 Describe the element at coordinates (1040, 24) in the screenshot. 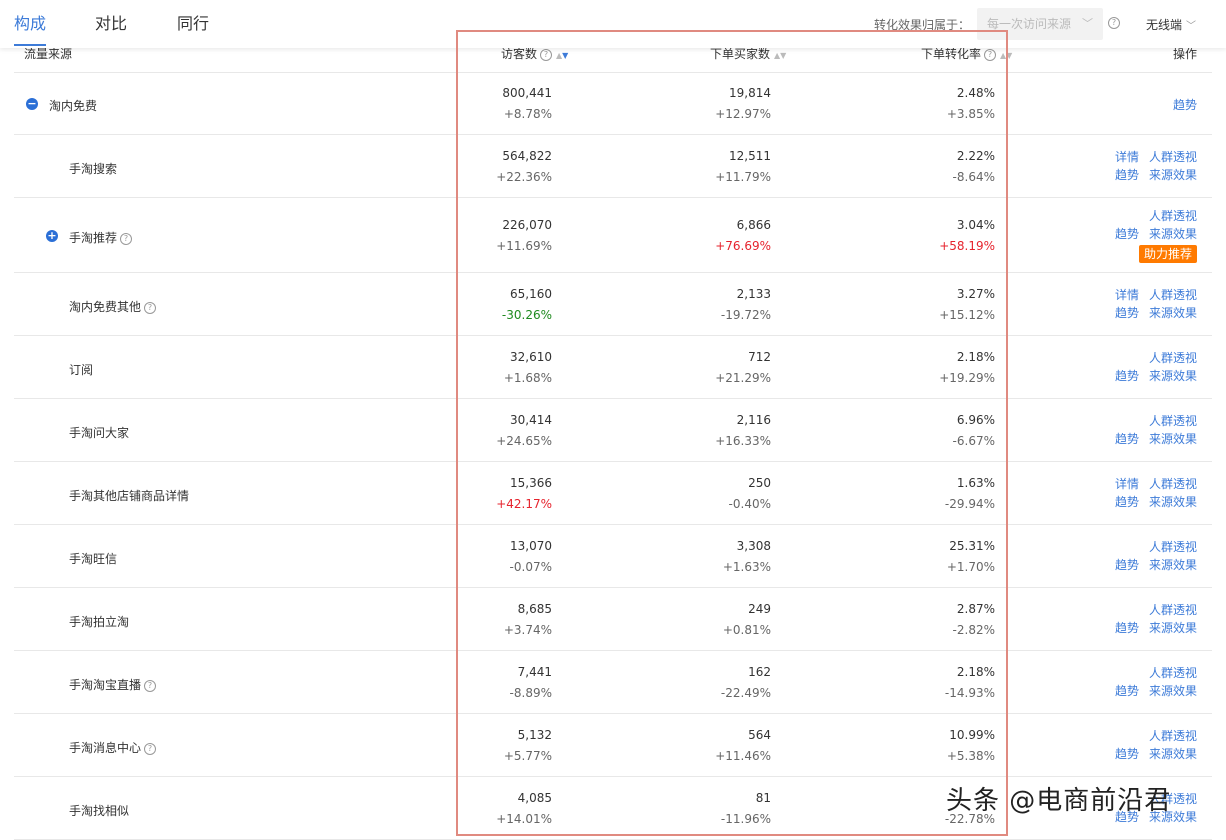

I see `attribution-select: 每一次访问来源 ﹀` at that location.